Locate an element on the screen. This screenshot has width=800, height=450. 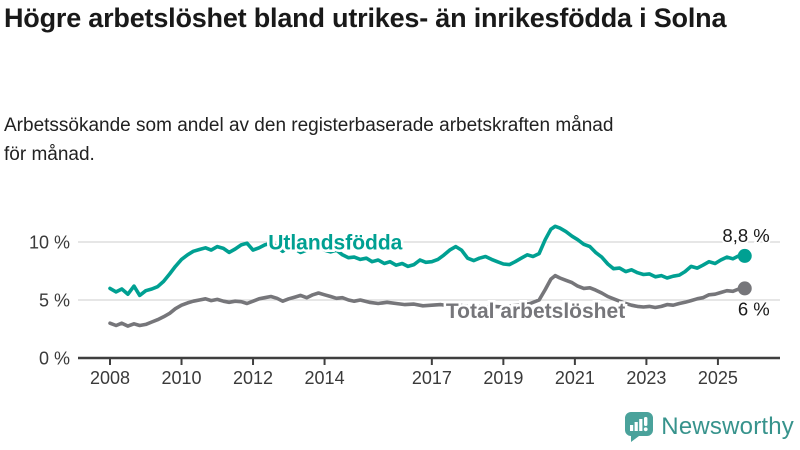
series-end-value-label-total: 6 % is located at coordinates (754, 308).